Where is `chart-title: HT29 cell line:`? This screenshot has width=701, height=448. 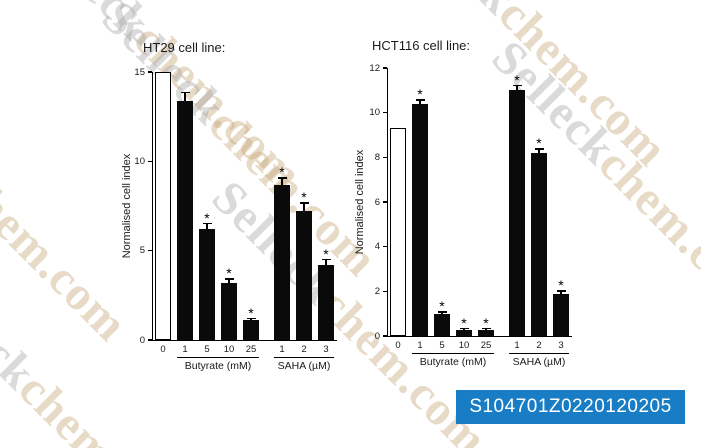 chart-title: HT29 cell line: is located at coordinates (184, 47).